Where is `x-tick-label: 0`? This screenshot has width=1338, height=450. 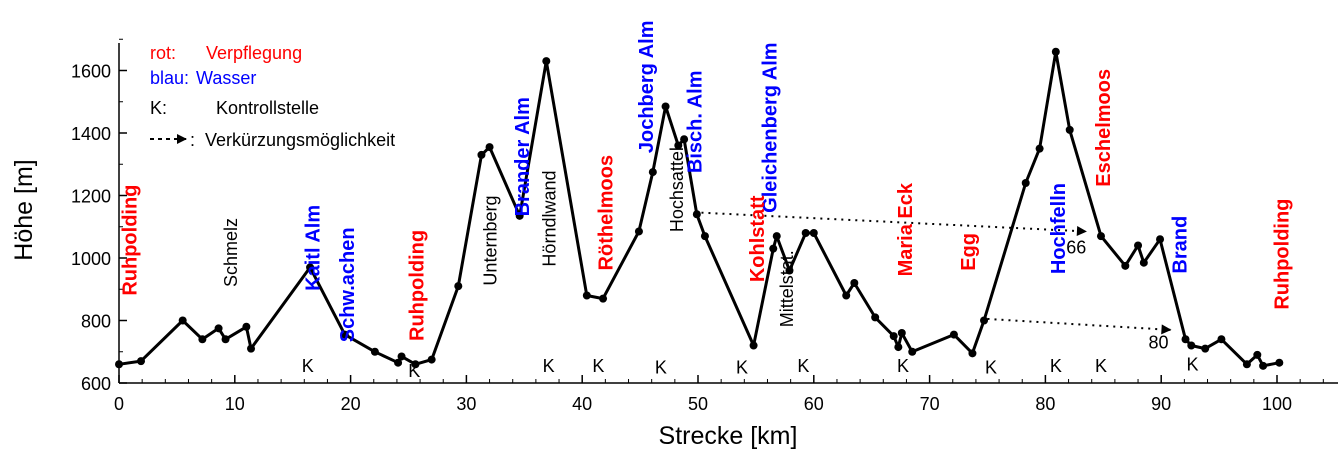
x-tick-label: 0 is located at coordinates (119, 404).